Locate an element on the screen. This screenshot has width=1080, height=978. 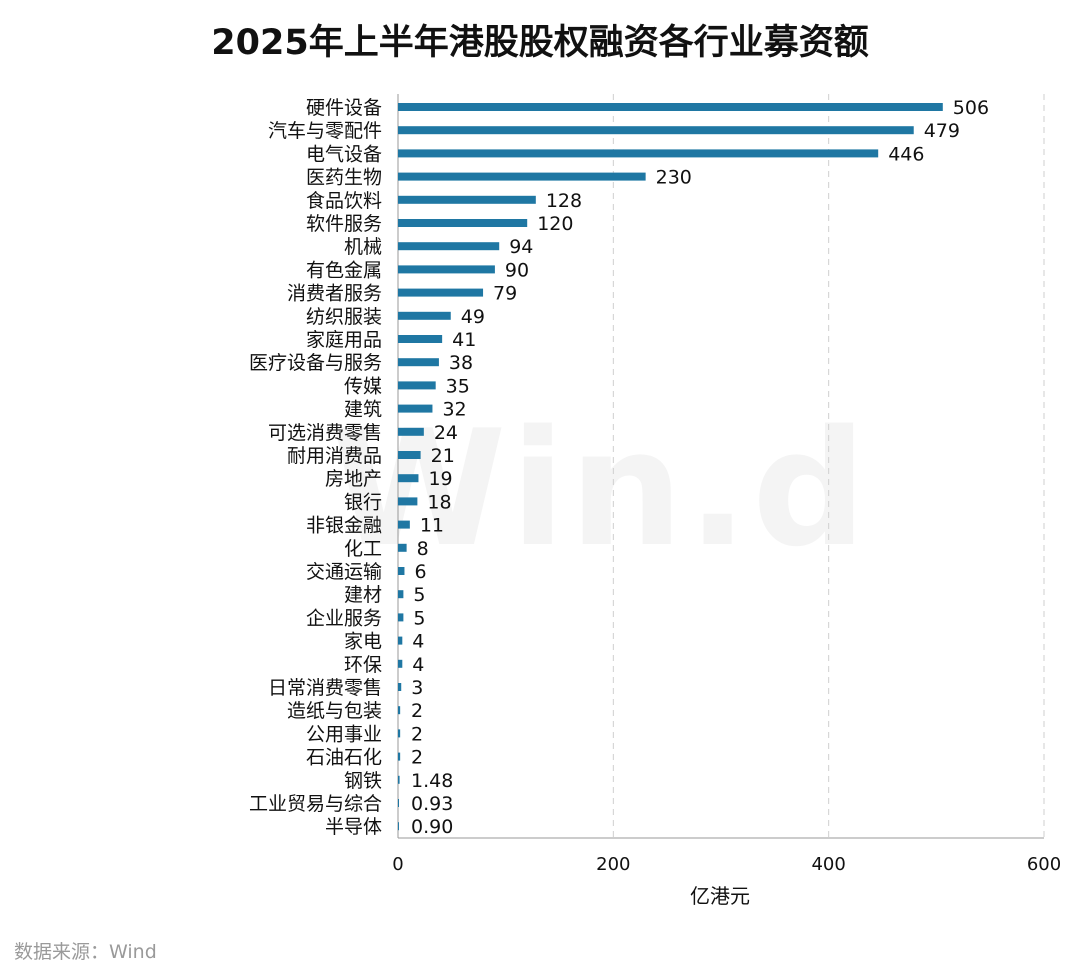
value-label-27: 2 is located at coordinates (417, 734).